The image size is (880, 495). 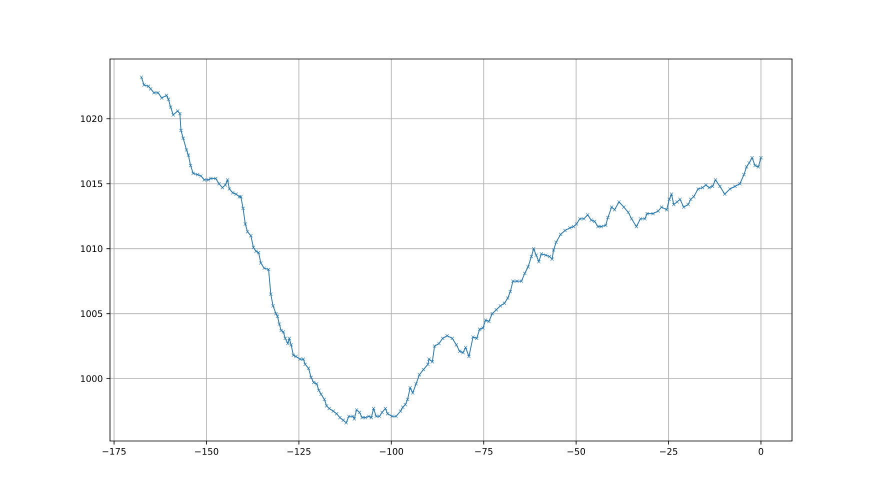 What do you see at coordinates (761, 451) in the screenshot?
I see `x-tick-label: 0` at bounding box center [761, 451].